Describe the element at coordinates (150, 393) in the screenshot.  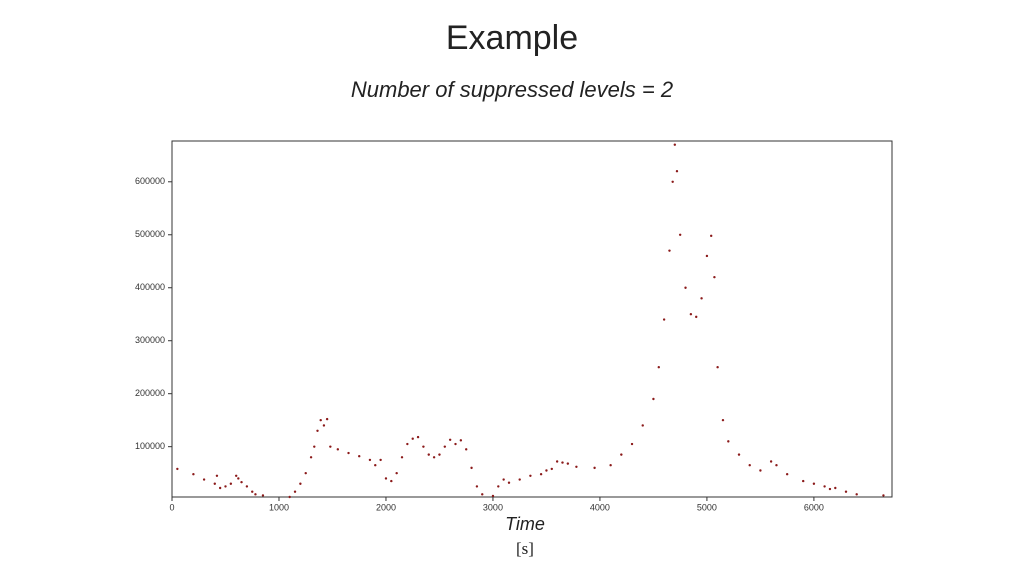
I see `y-tick-label: 200000` at that location.